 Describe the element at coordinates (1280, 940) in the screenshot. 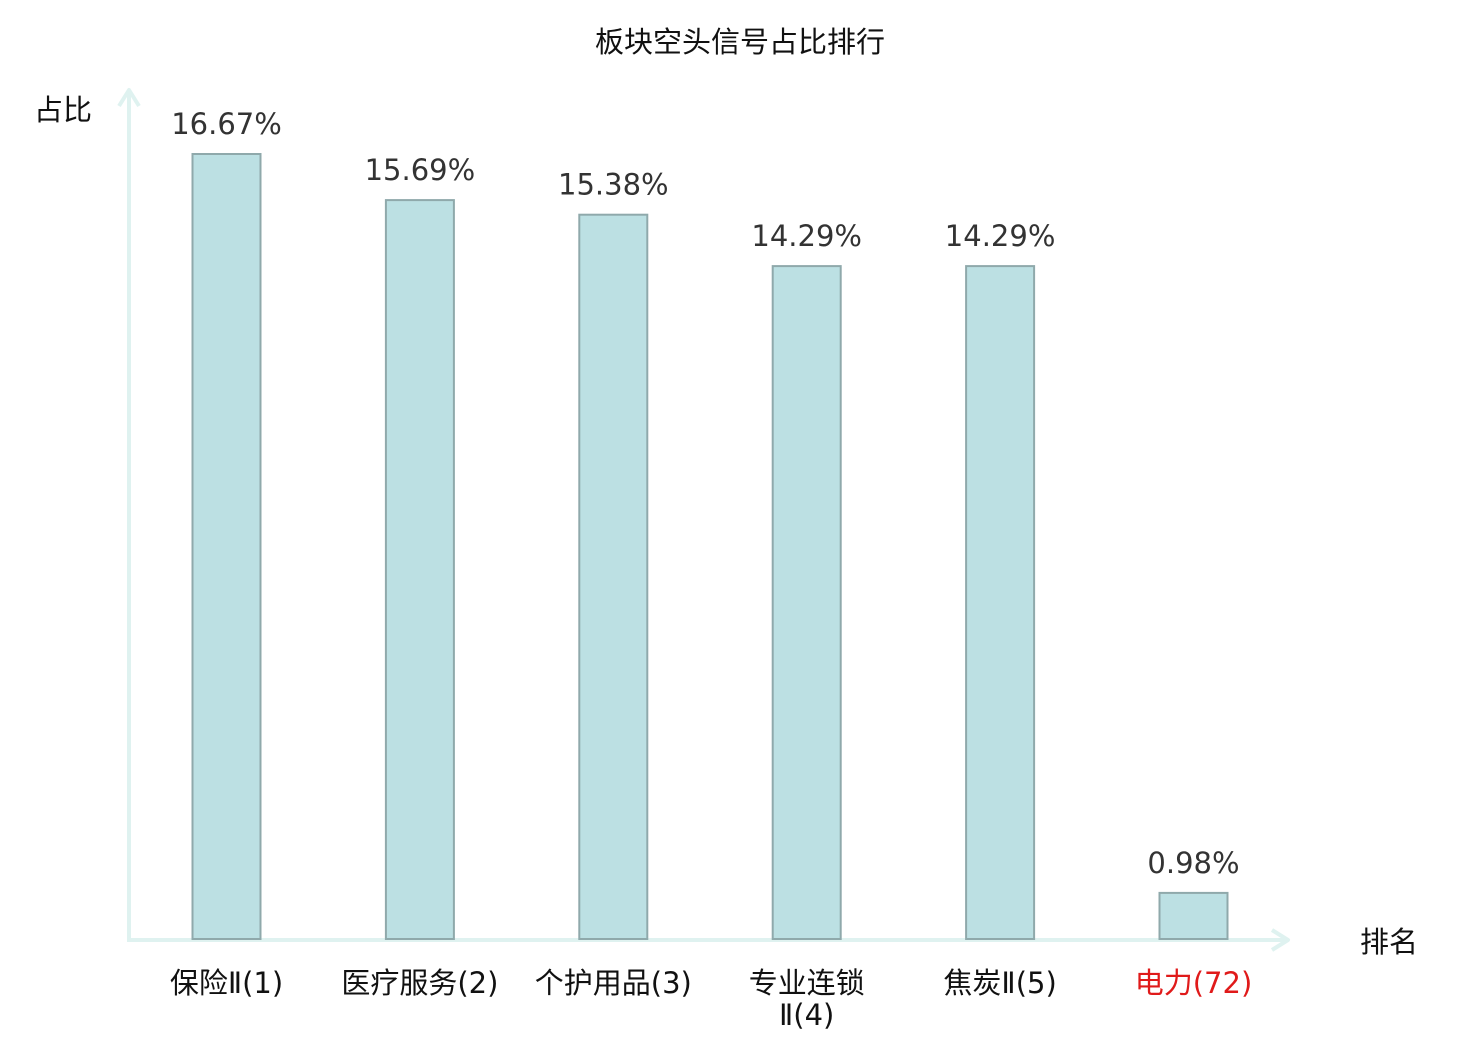

I see `x-axis-arrow` at that location.